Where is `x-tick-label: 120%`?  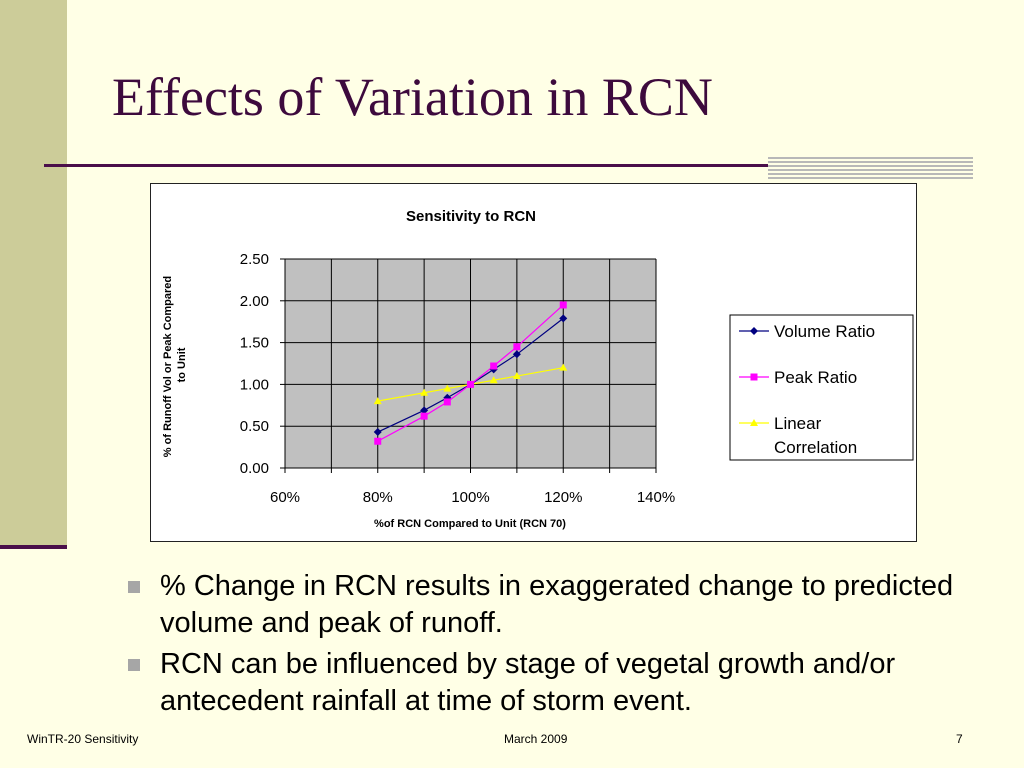 x-tick-label: 120% is located at coordinates (563, 497).